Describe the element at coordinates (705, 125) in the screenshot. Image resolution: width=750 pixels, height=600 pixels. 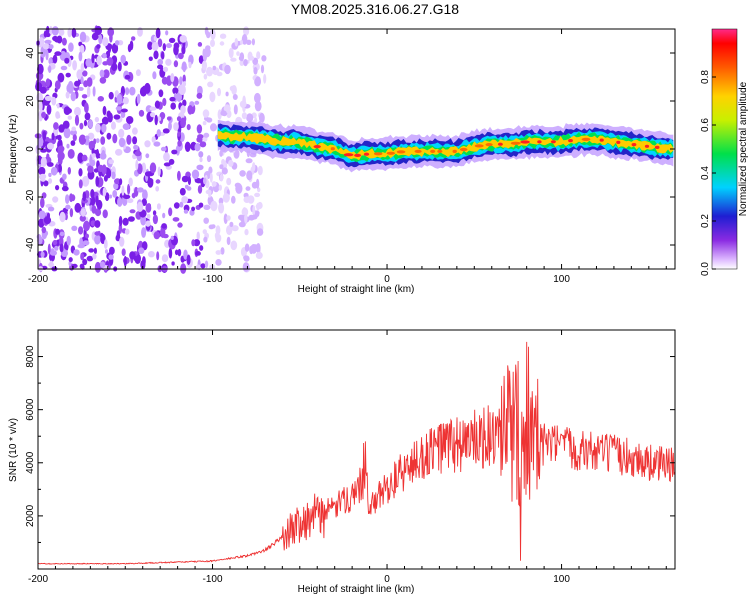
I see `colorbar-tick-label: 0.6` at that location.